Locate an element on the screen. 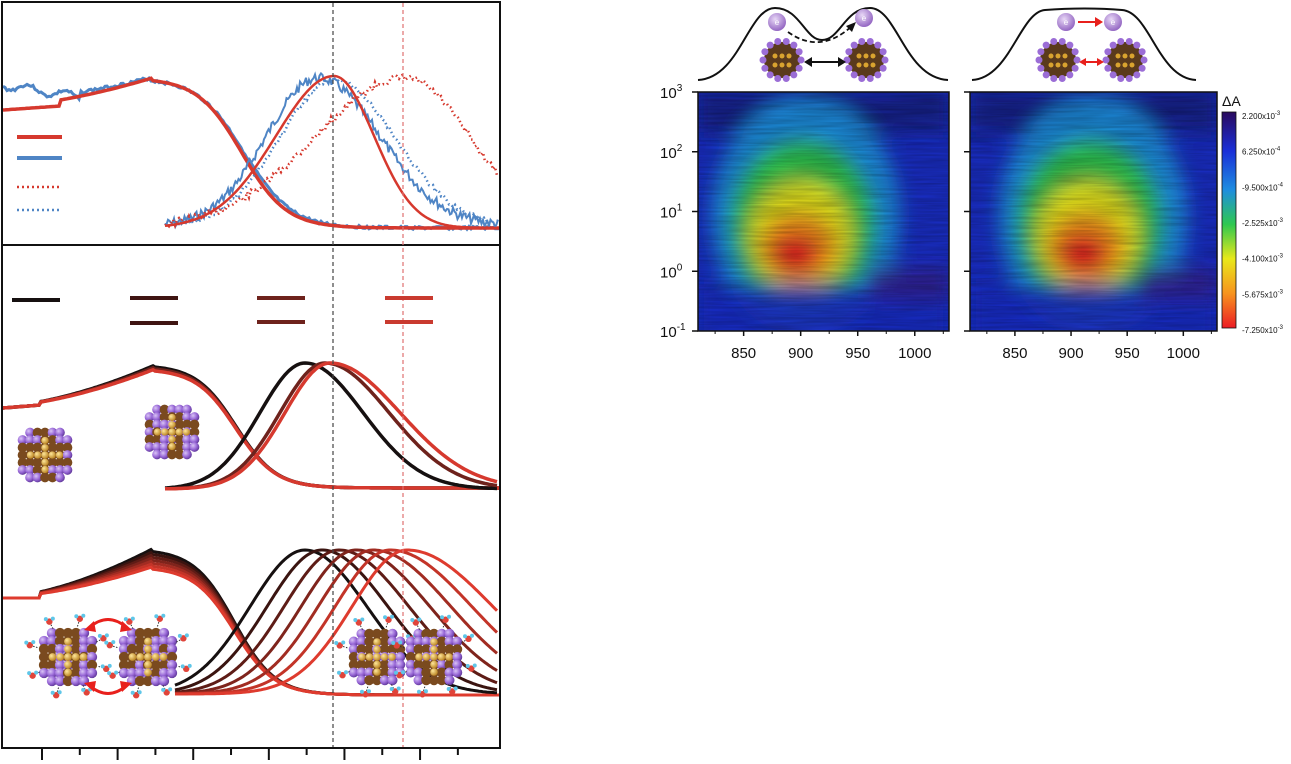 Image resolution: width=1291 pixels, height=764 pixels. series-blue-absorption is located at coordinates (251, 153).